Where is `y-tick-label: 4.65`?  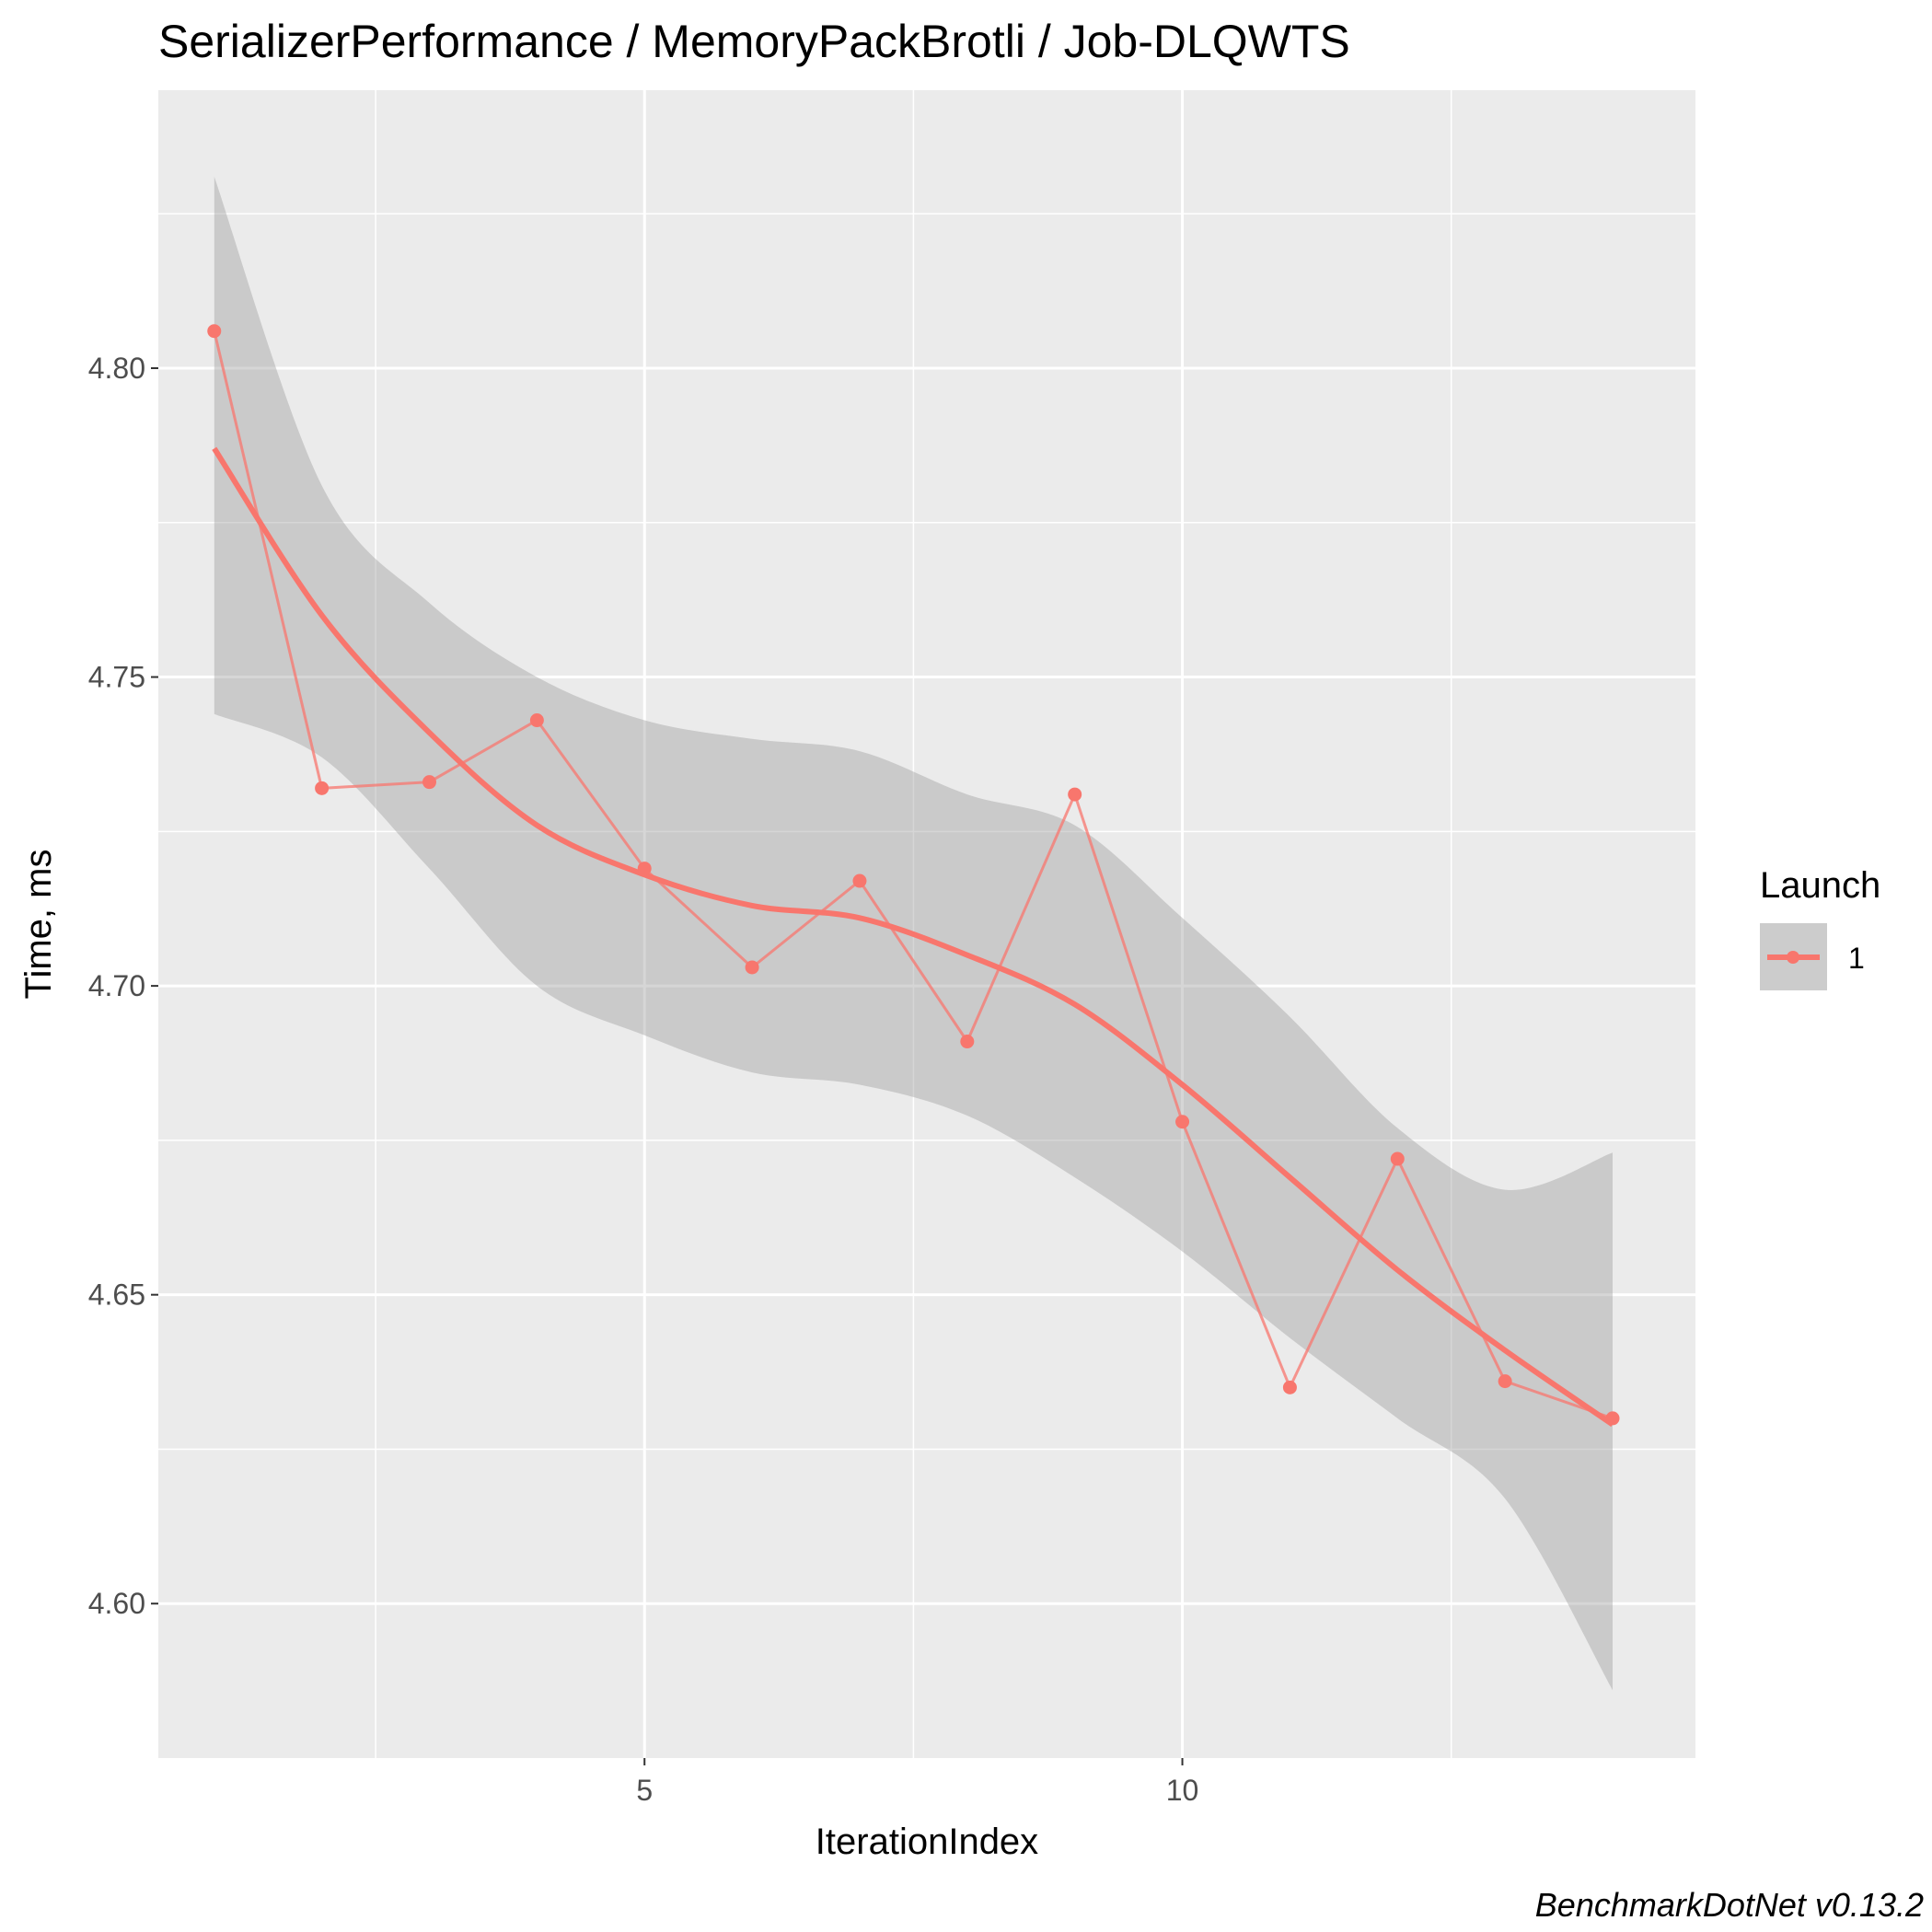
y-tick-label: 4.65 is located at coordinates (117, 1295).